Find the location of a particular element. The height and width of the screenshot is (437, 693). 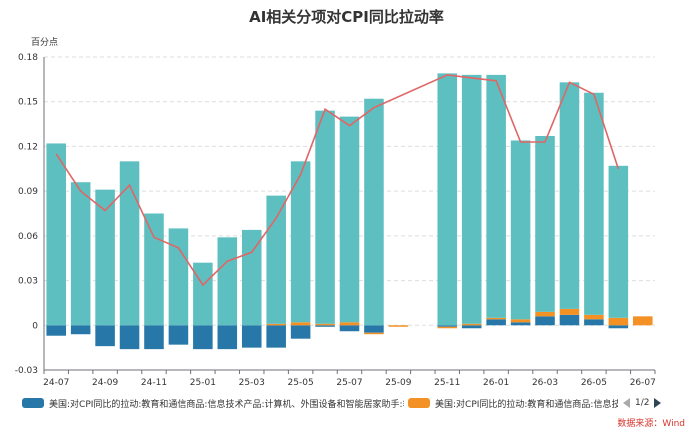

x-tick-label: 25-11 is located at coordinates (447, 383).